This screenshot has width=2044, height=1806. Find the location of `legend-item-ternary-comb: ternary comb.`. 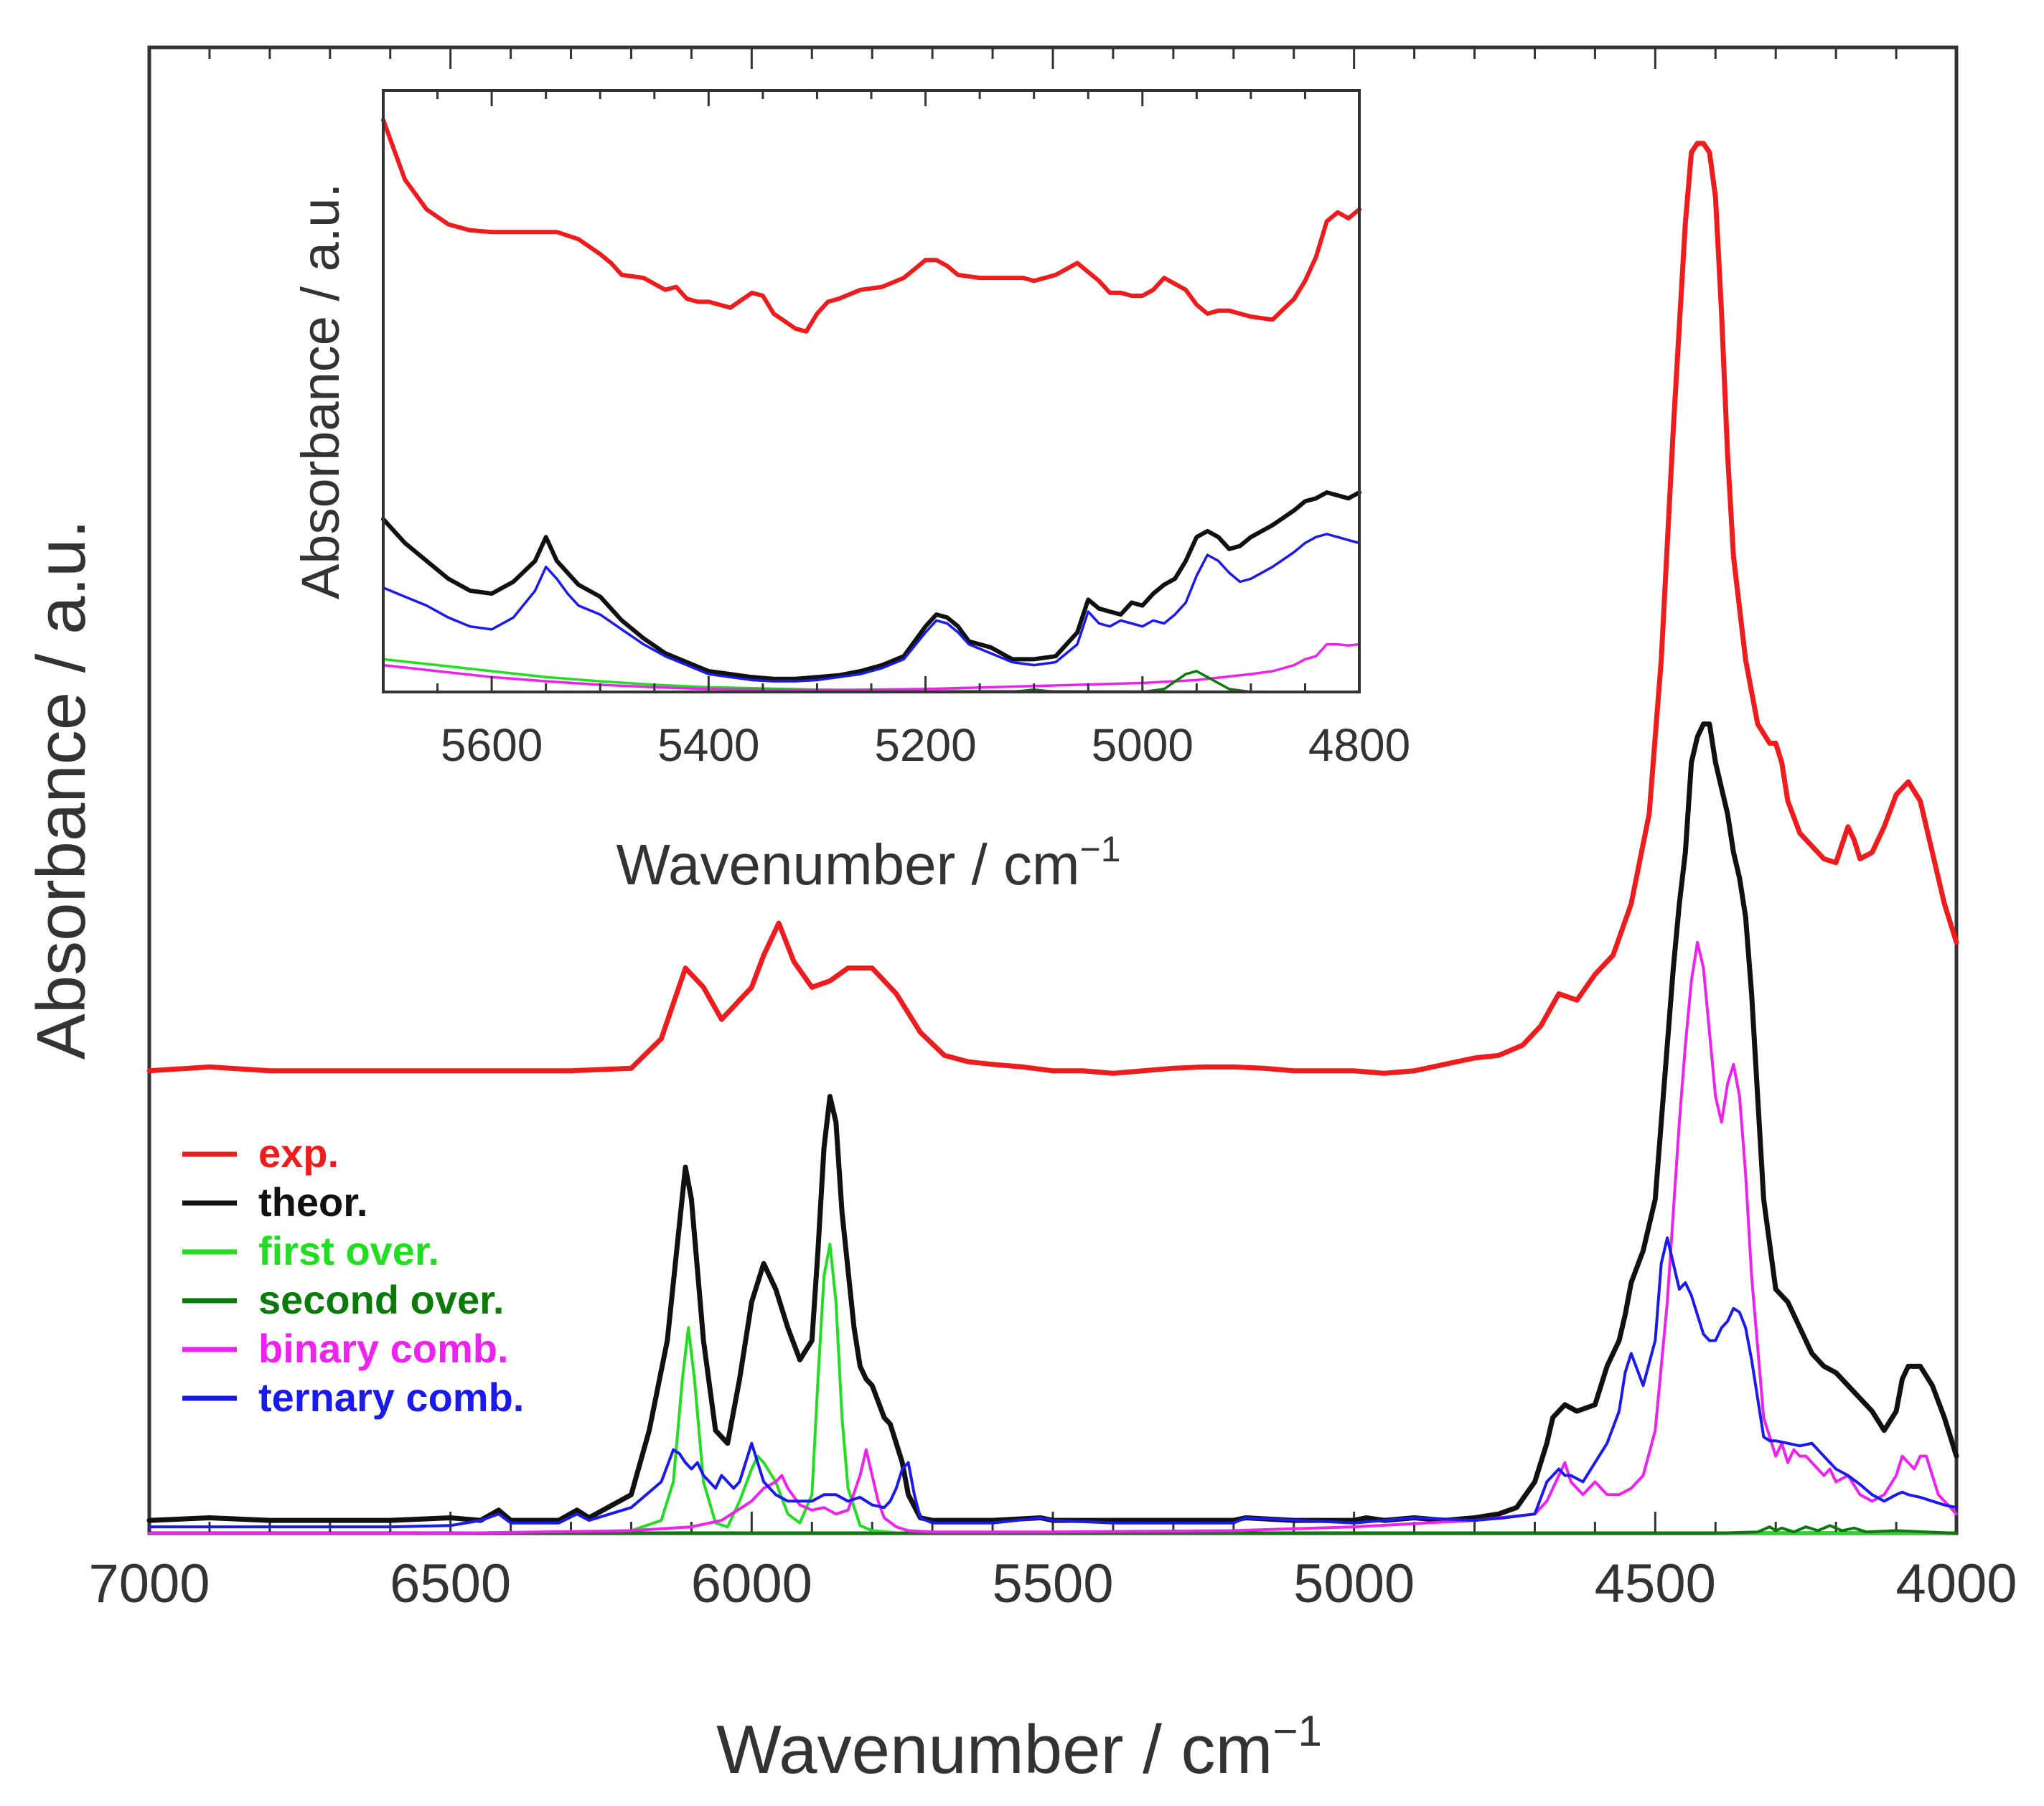

legend-item-ternary-comb: ternary comb. is located at coordinates (353, 1397).